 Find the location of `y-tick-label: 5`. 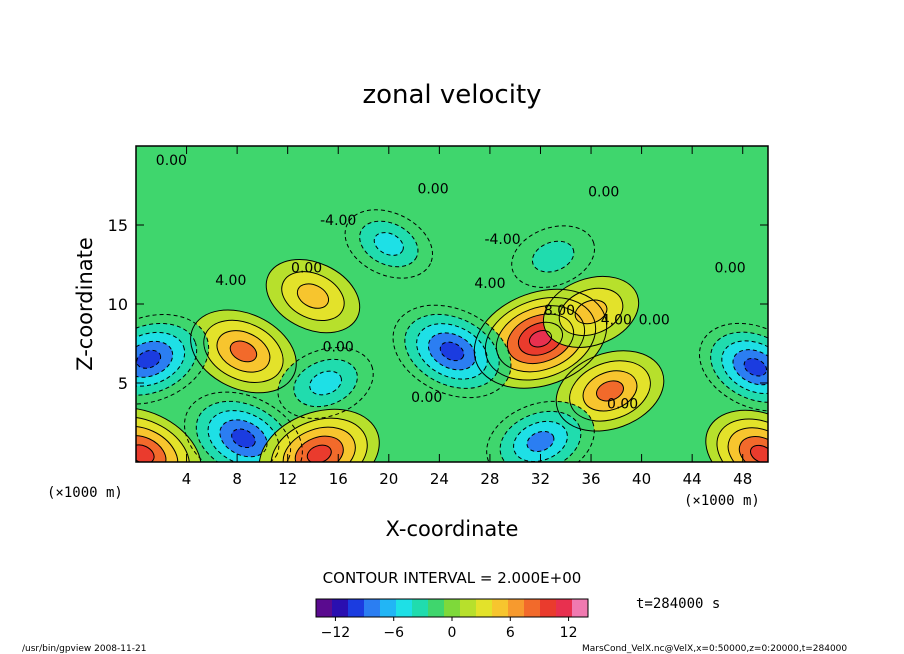

y-tick-label: 5 is located at coordinates (123, 383).